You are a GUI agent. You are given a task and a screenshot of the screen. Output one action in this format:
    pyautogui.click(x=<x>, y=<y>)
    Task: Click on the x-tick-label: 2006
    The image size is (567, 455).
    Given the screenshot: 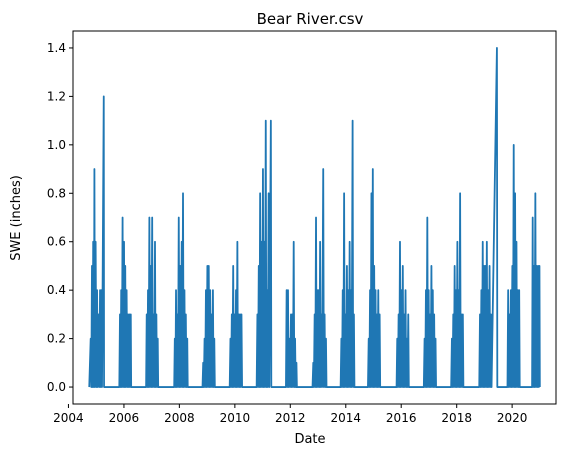 What is the action you would take?
    pyautogui.click(x=124, y=418)
    